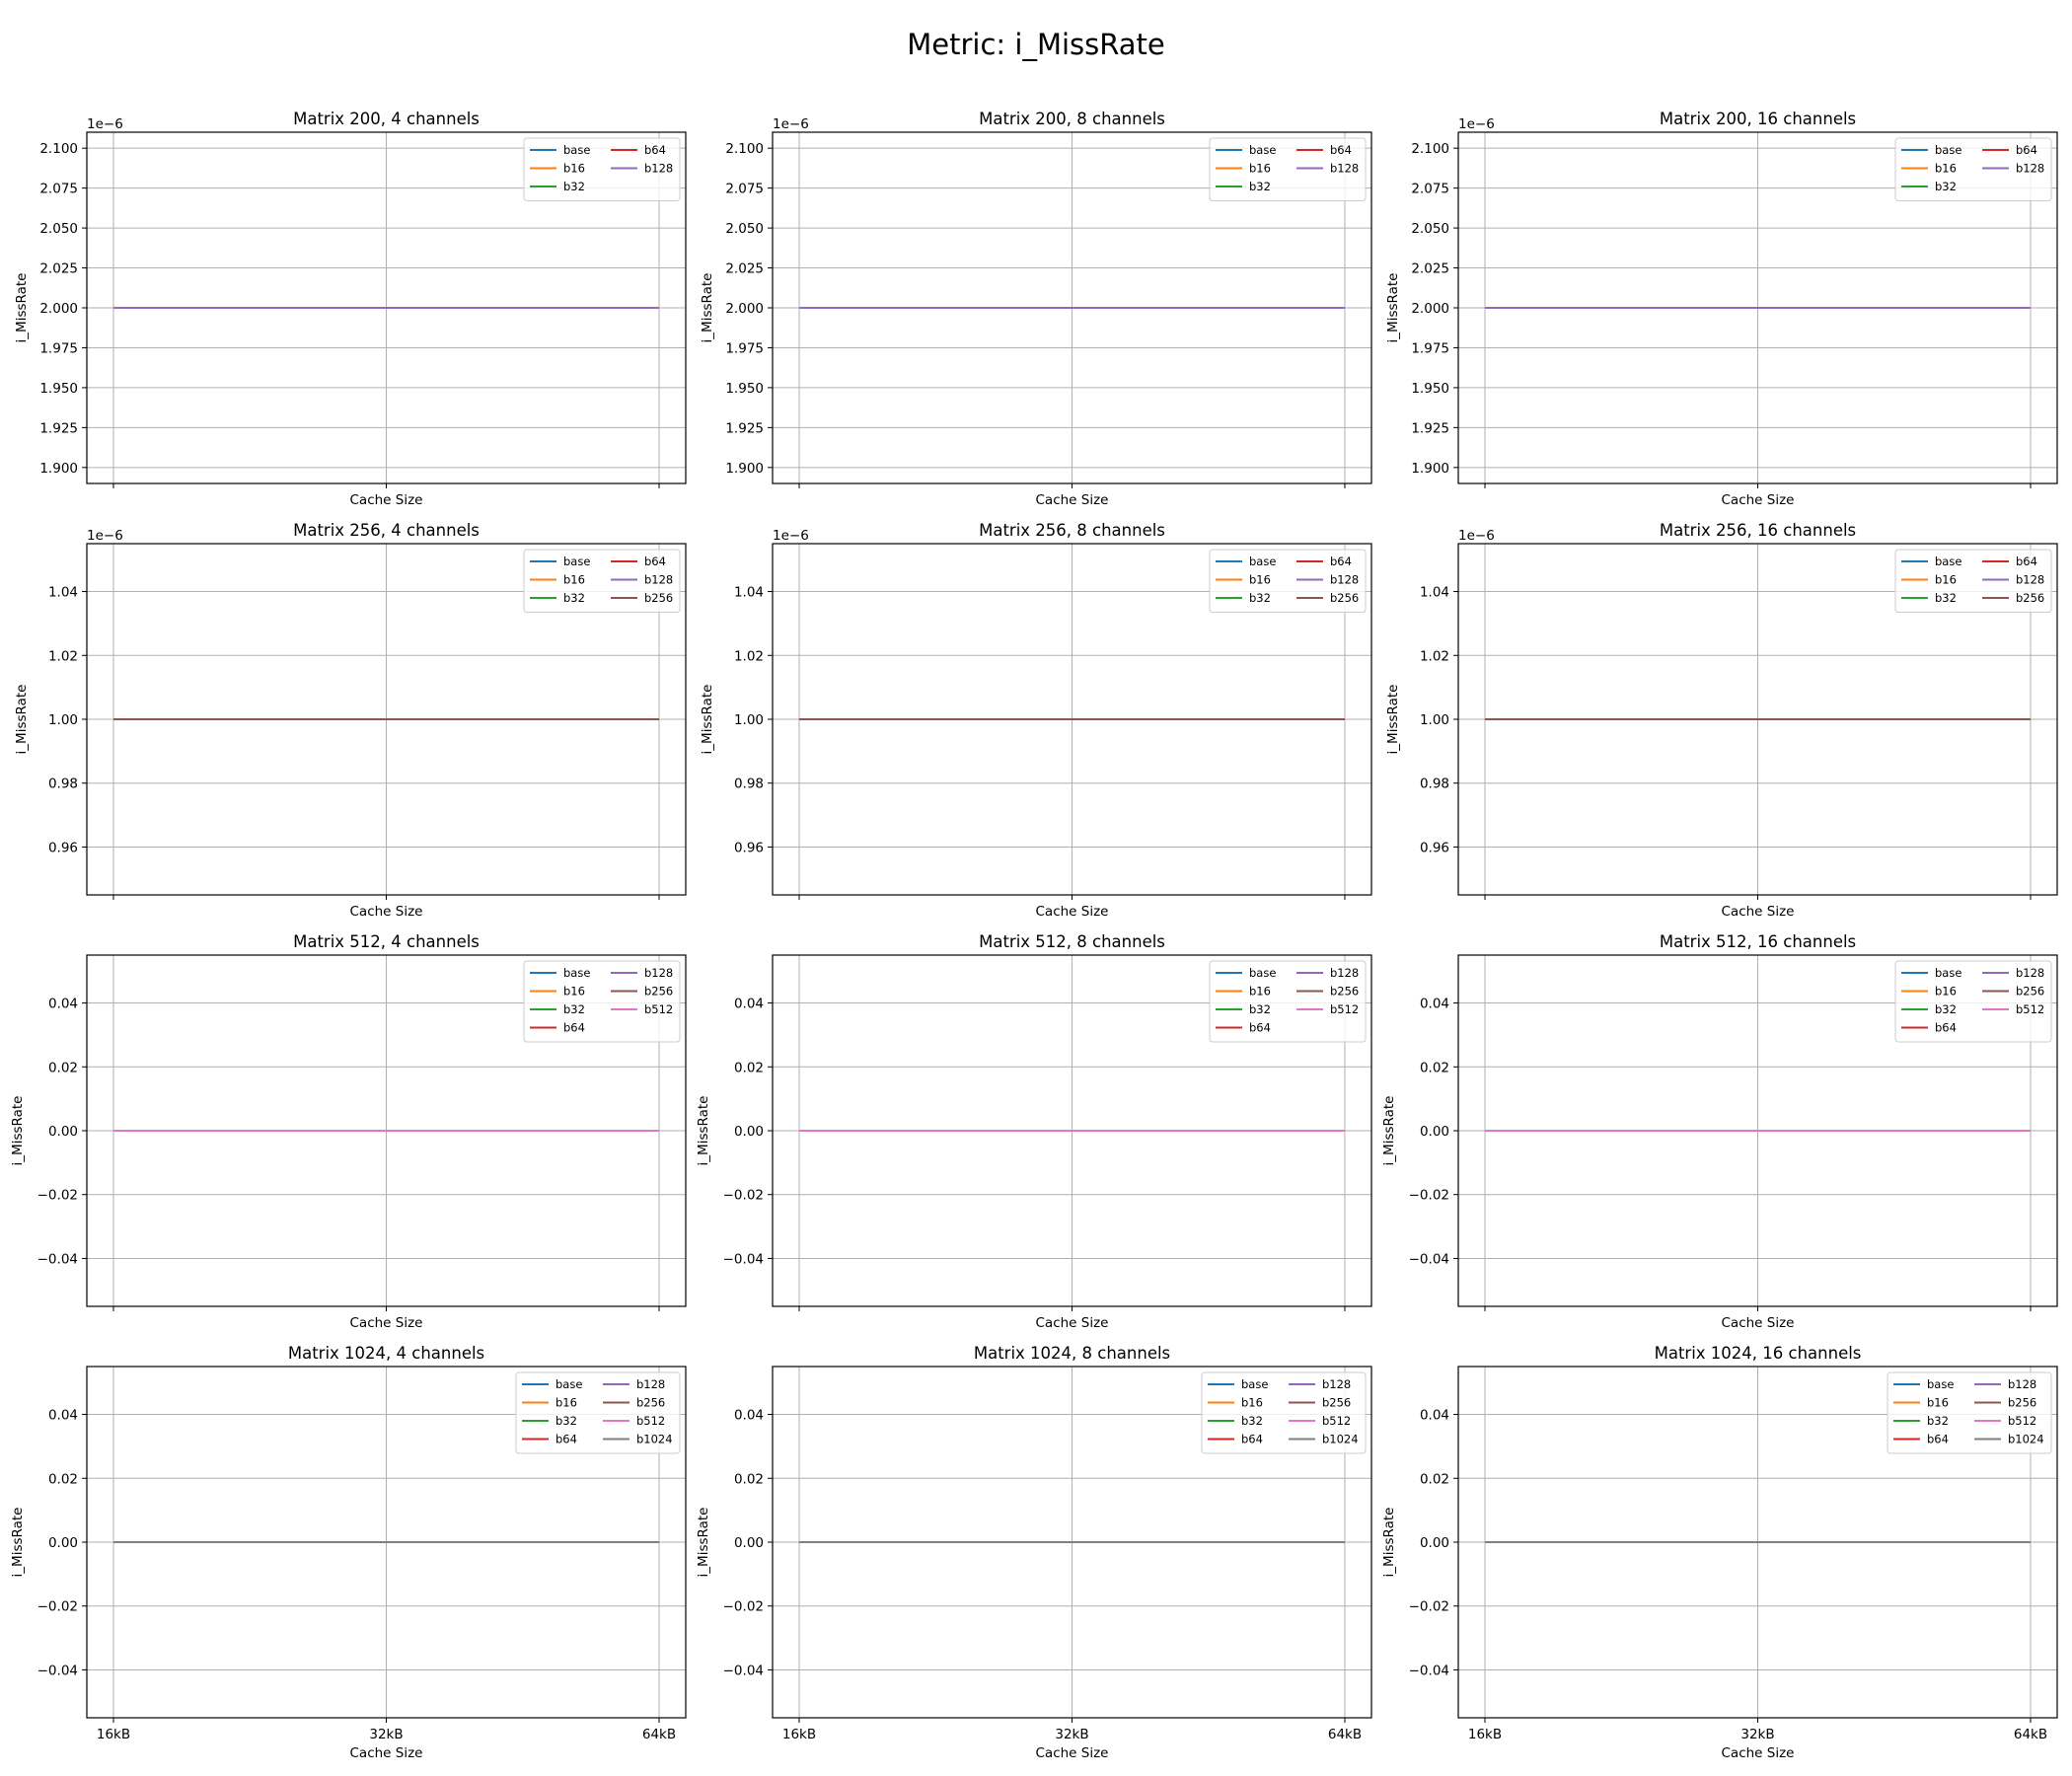  I want to click on x-tick-label: 64kB, so click(2030, 1735).